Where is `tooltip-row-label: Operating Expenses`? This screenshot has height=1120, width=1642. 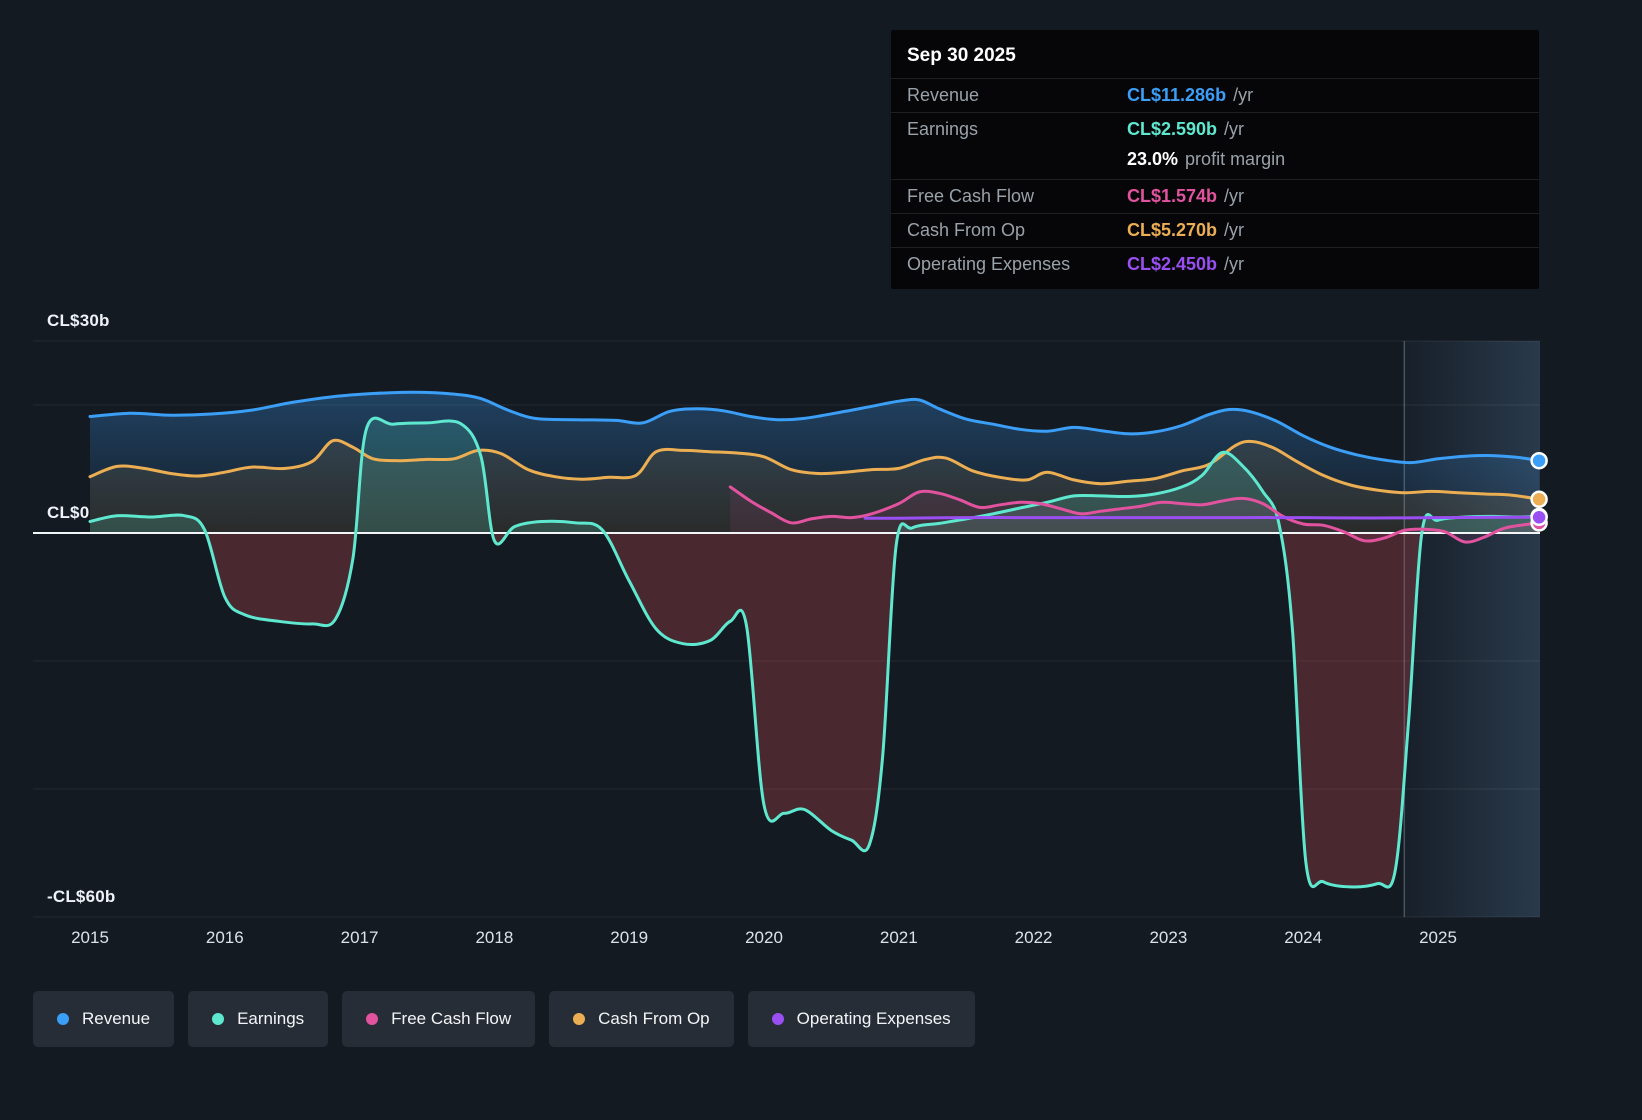 tooltip-row-label: Operating Expenses is located at coordinates (989, 264).